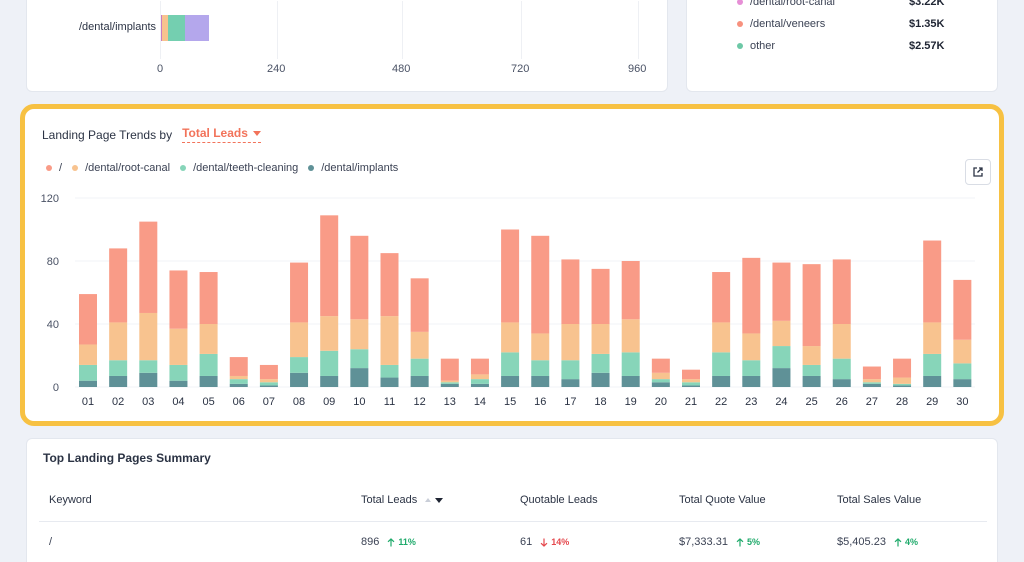  What do you see at coordinates (559, 500) in the screenshot?
I see `column-header-quotable-leads: Quotable Leads` at bounding box center [559, 500].